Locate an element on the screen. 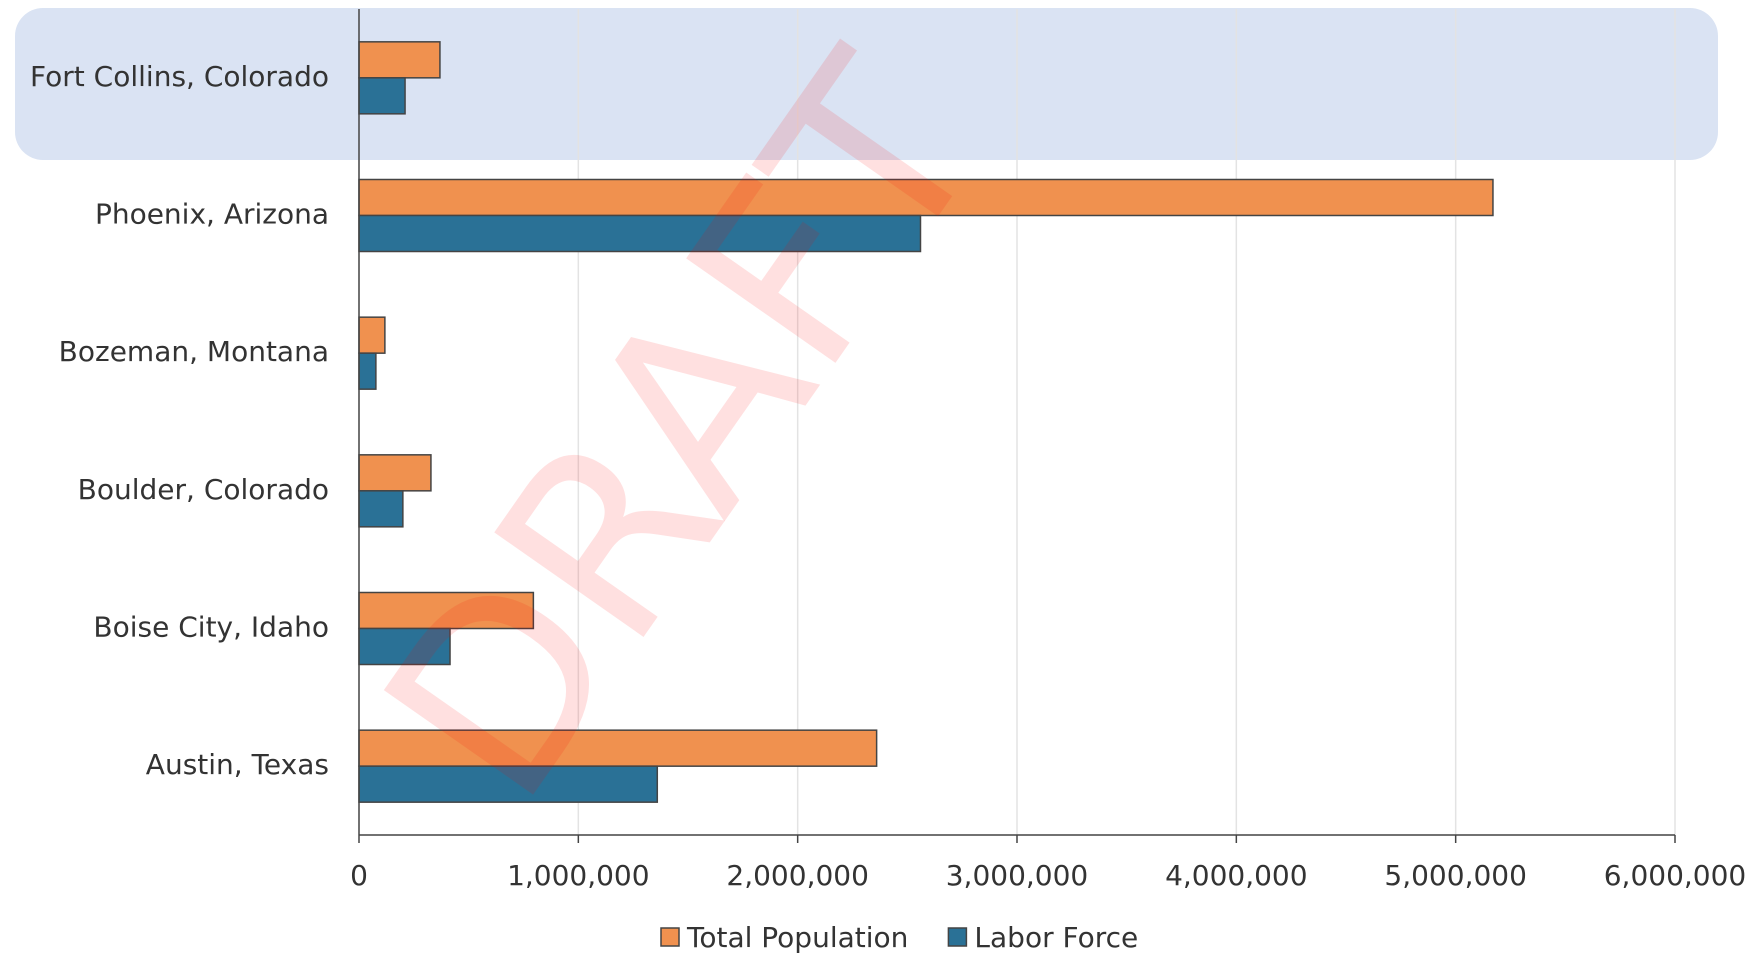 This screenshot has height=960, width=1755. x-tick-label: 1,000,000 is located at coordinates (578, 875).